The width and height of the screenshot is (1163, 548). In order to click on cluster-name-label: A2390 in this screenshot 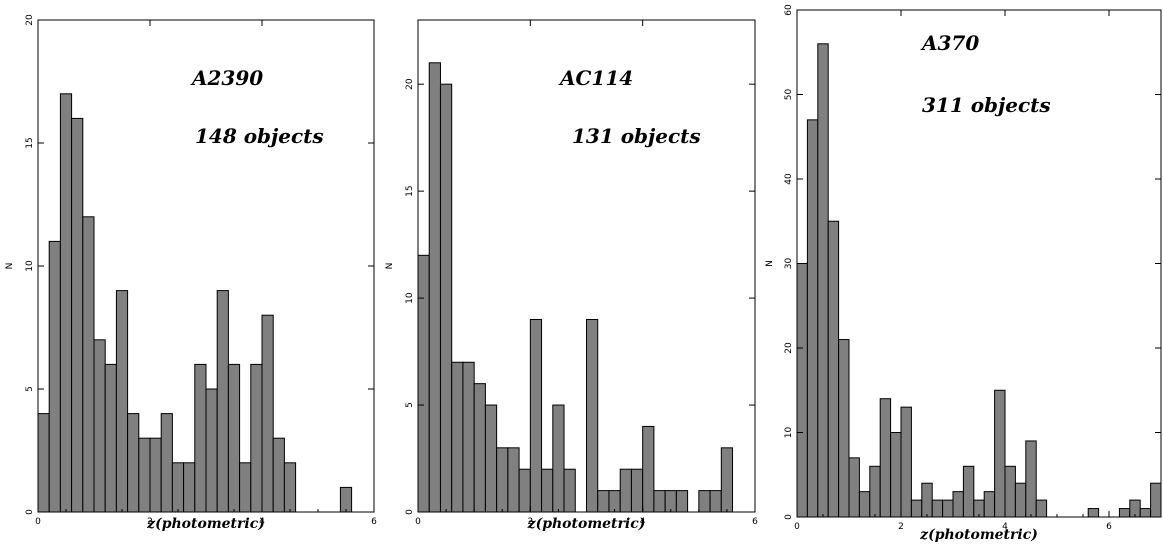, I will do `click(226, 78)`.